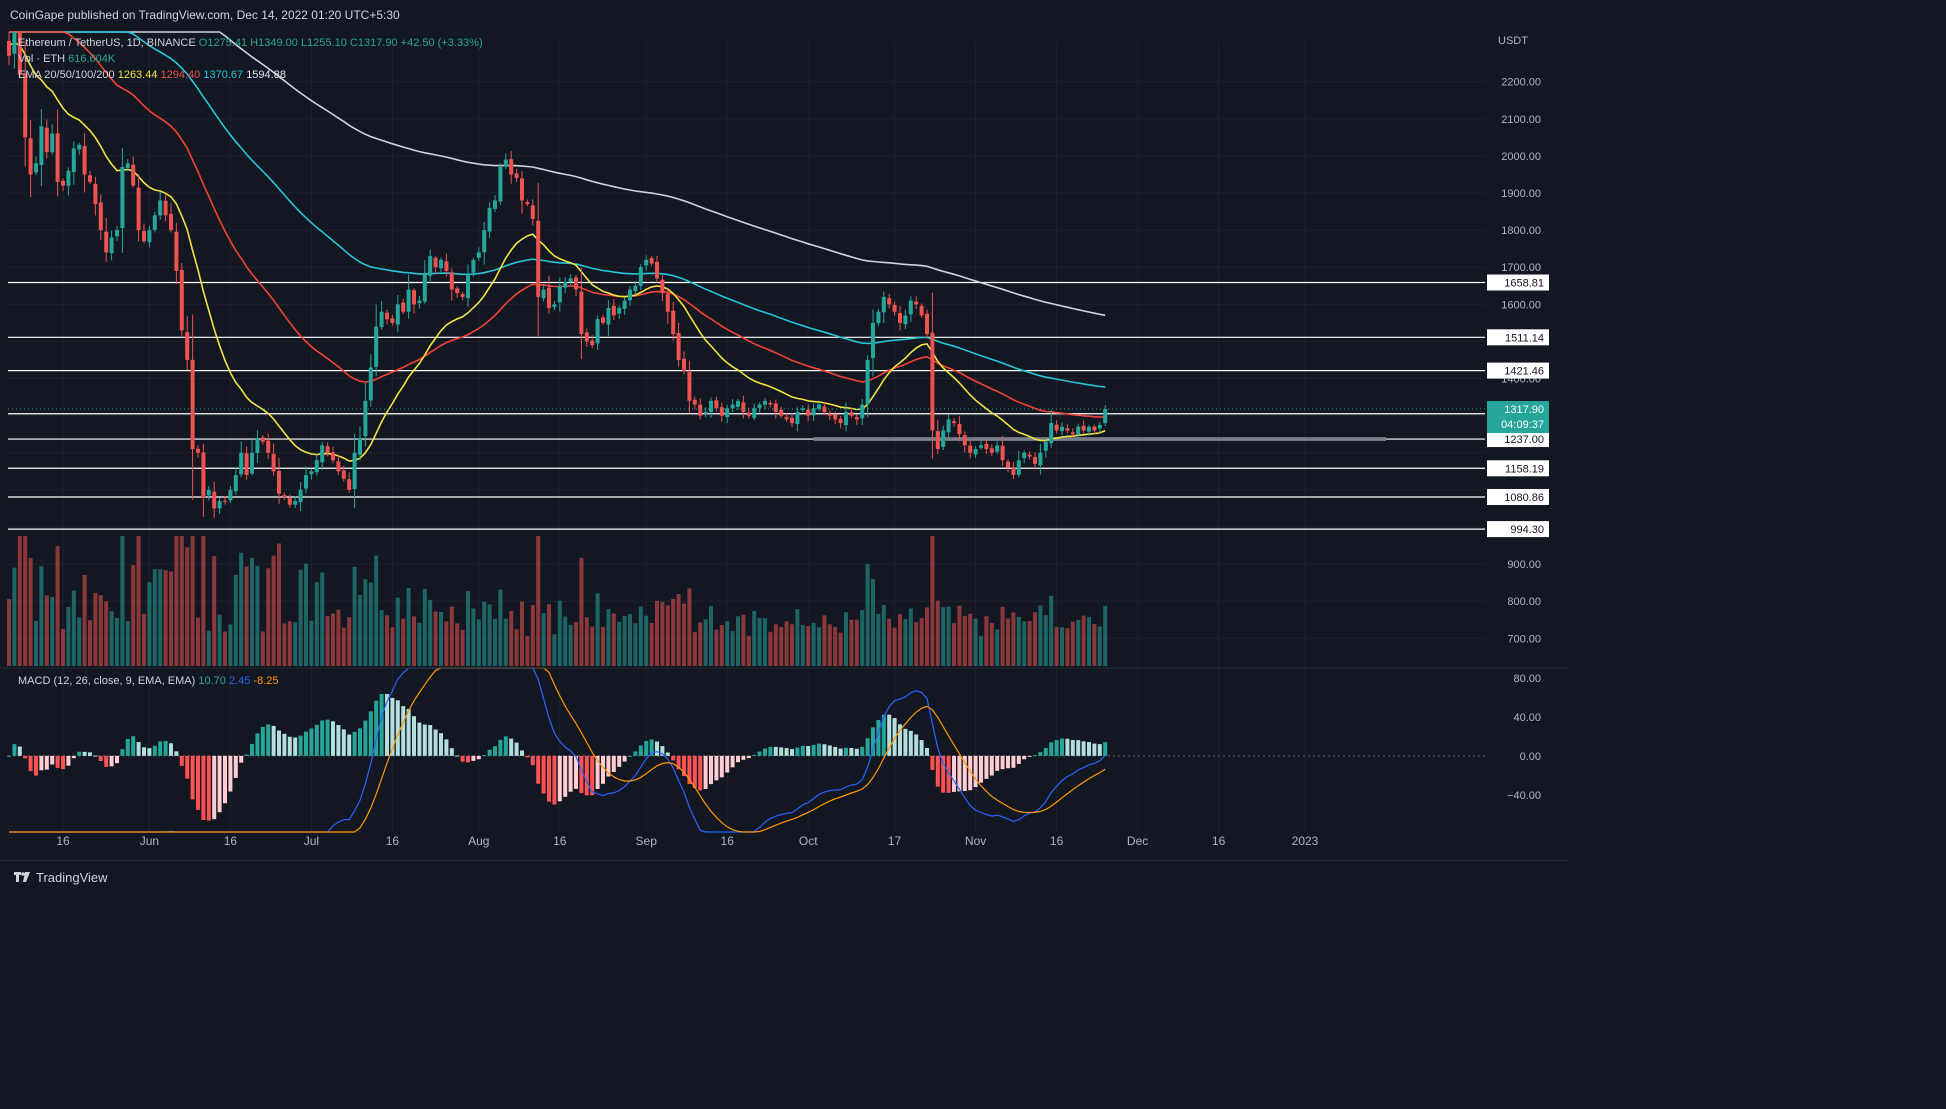 The height and width of the screenshot is (1109, 1946). I want to click on price-tick-label: 900.00, so click(1524, 565).